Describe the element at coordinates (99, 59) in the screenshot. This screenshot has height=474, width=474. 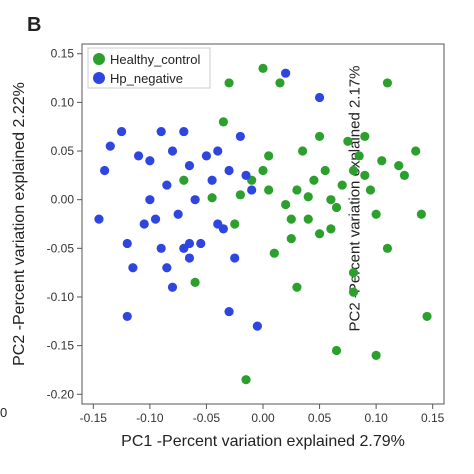
I see `legend-marker` at that location.